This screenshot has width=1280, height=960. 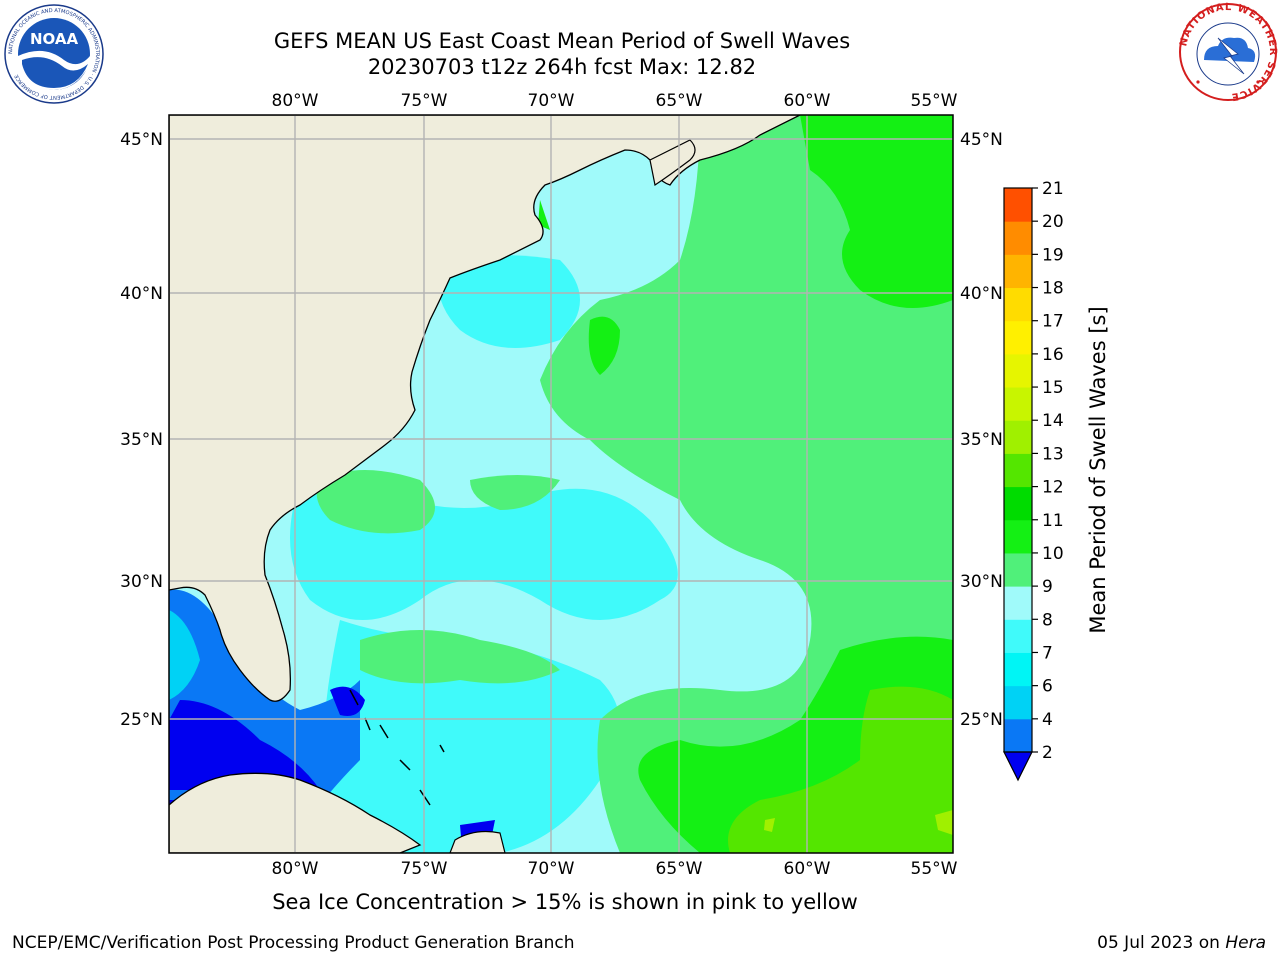 I want to click on nova-scotia-land, so click(x=672, y=162).